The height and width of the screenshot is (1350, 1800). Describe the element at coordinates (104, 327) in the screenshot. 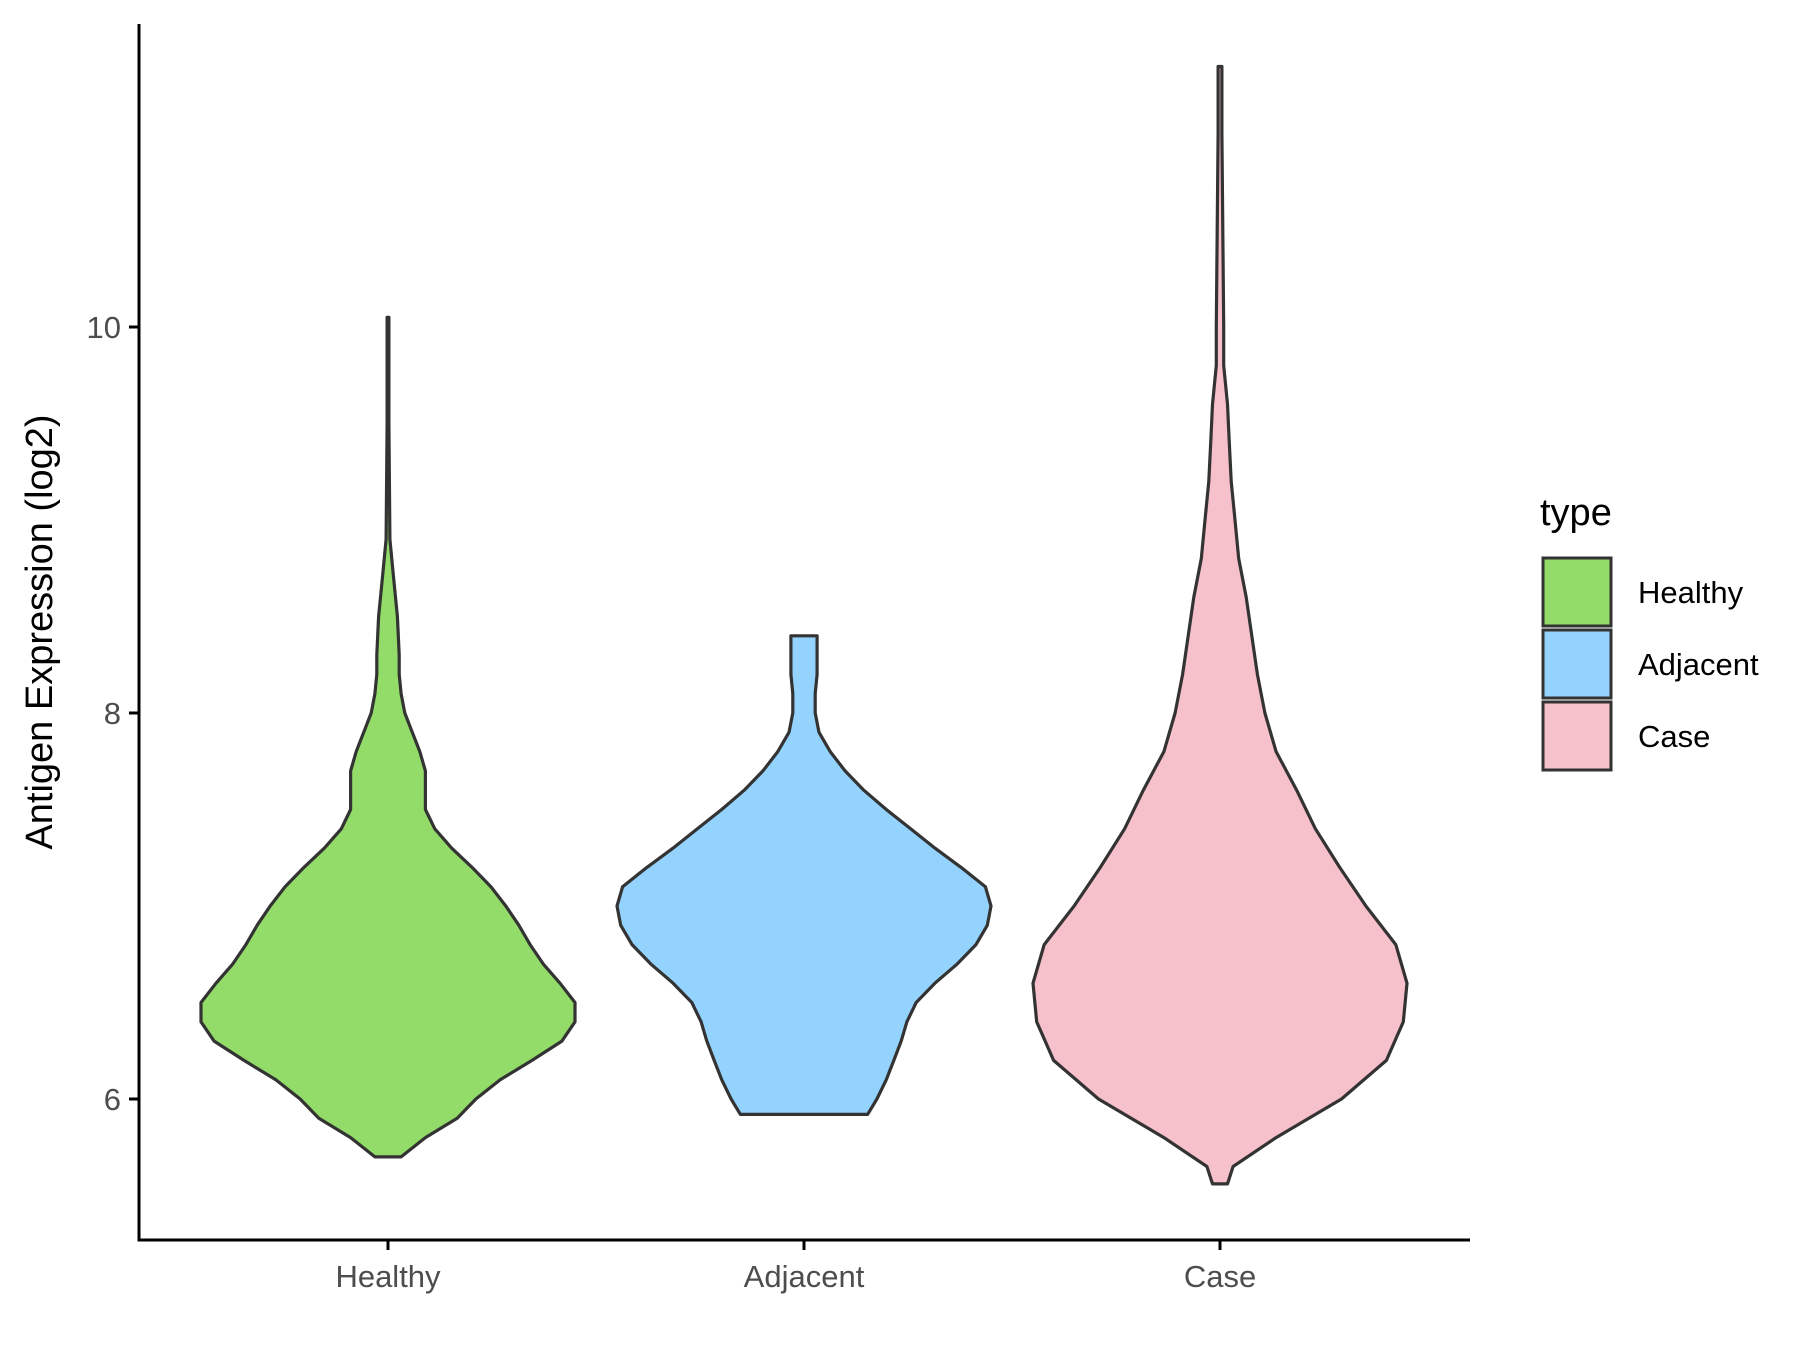

I see `y-tick-label: 10` at that location.